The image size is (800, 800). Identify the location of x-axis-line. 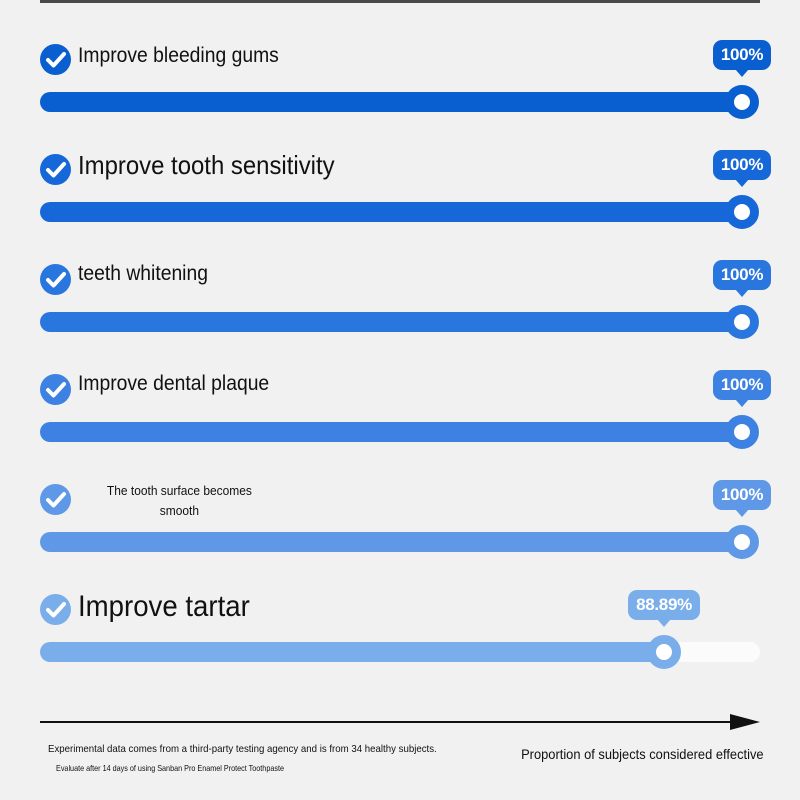
(388, 722).